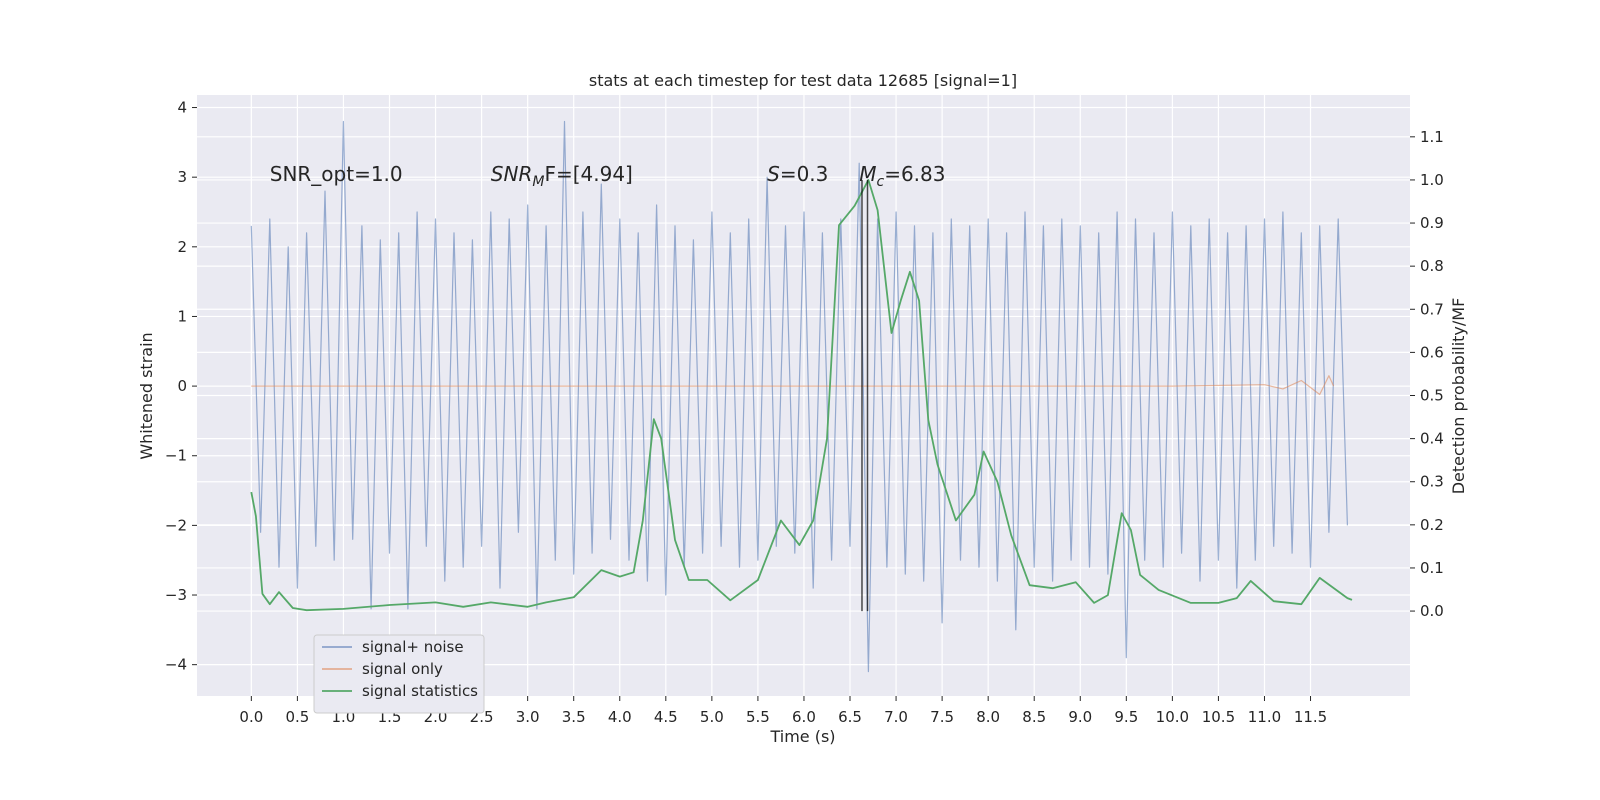 The image size is (1600, 800). Describe the element at coordinates (574, 717) in the screenshot. I see `x-tick-label: 3.5` at that location.